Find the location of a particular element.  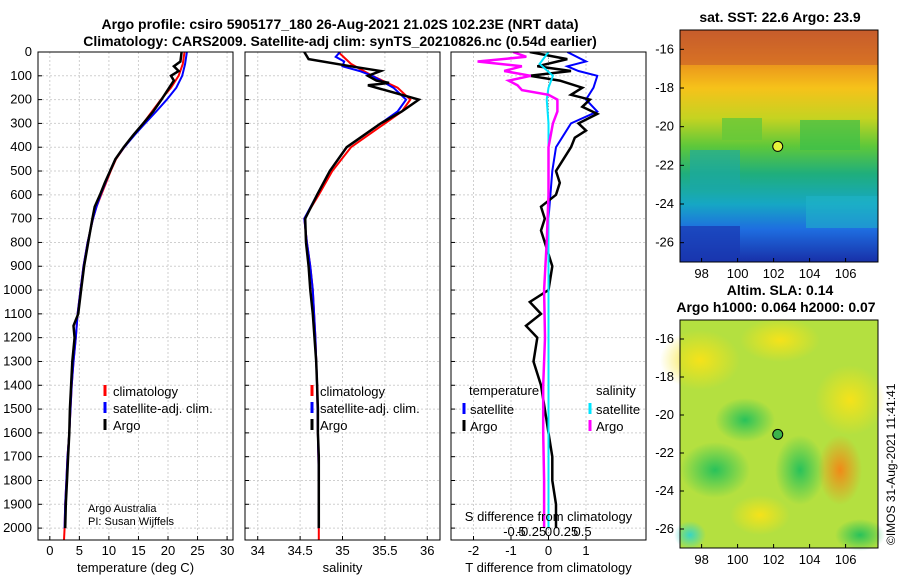

x-tick-label: -1 is located at coordinates (511, 550).